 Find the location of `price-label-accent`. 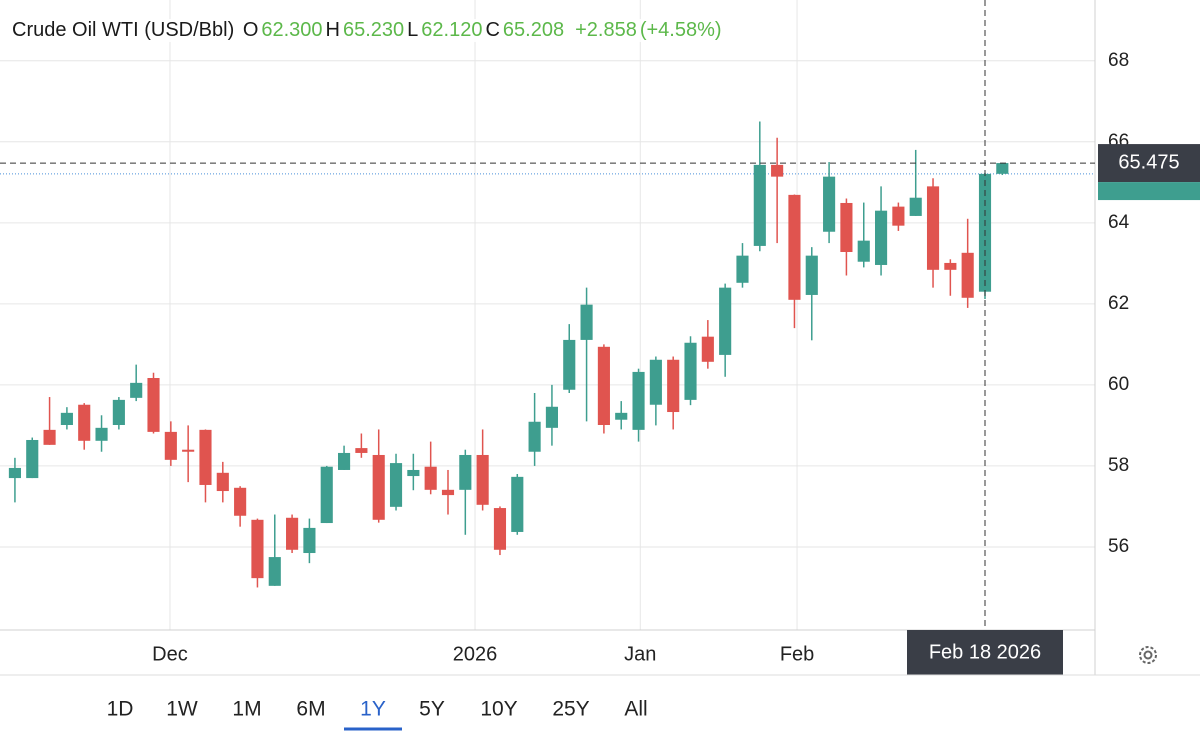

price-label-accent is located at coordinates (1149, 191).